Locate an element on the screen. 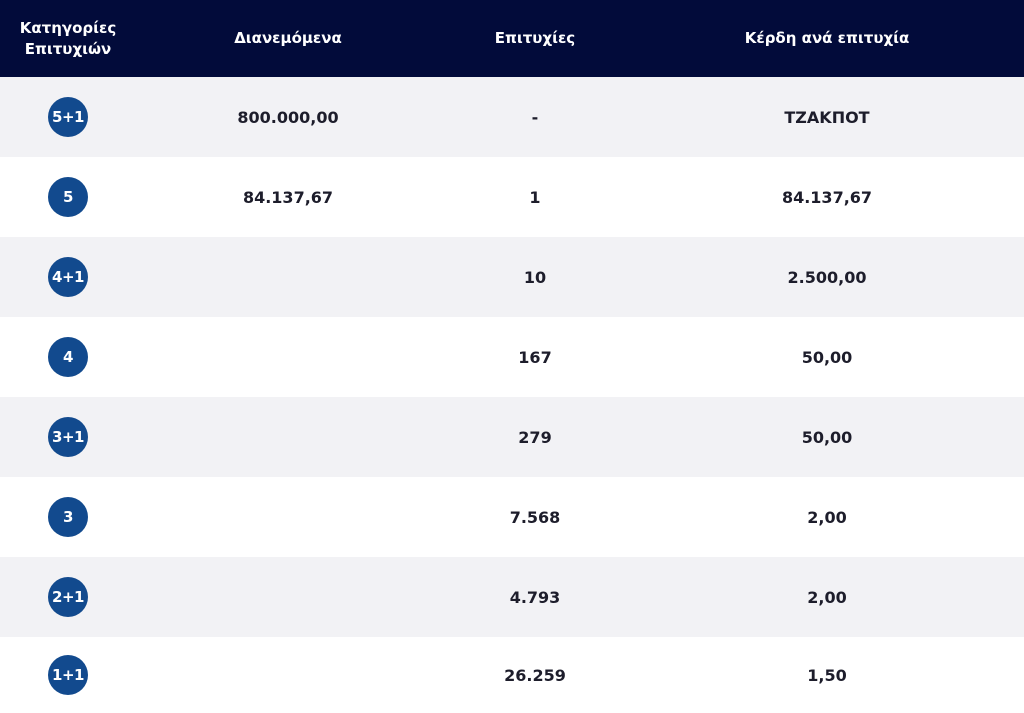 The width and height of the screenshot is (1024, 713). category-badge: 4 is located at coordinates (68, 357).